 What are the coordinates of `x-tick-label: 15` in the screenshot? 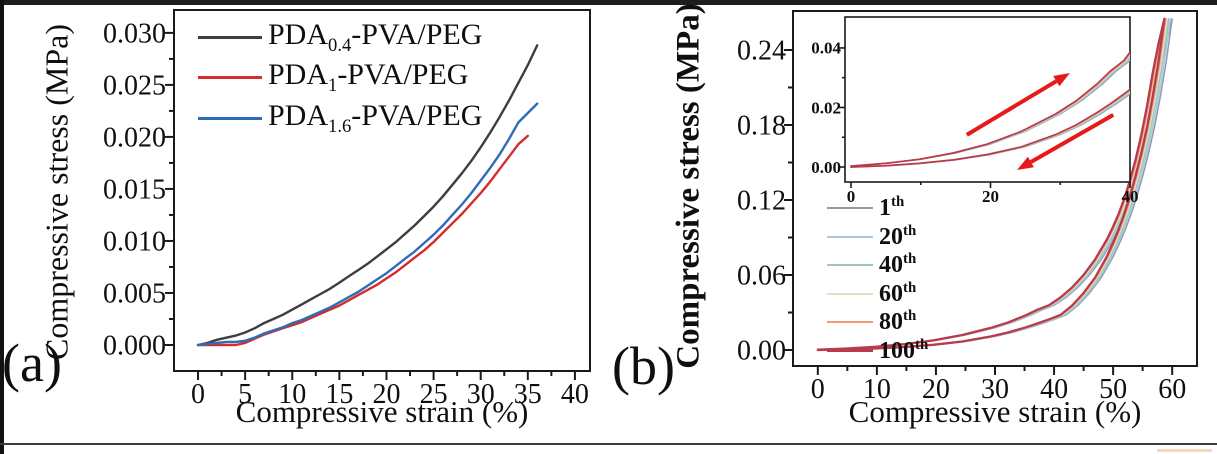 It's located at (339, 394).